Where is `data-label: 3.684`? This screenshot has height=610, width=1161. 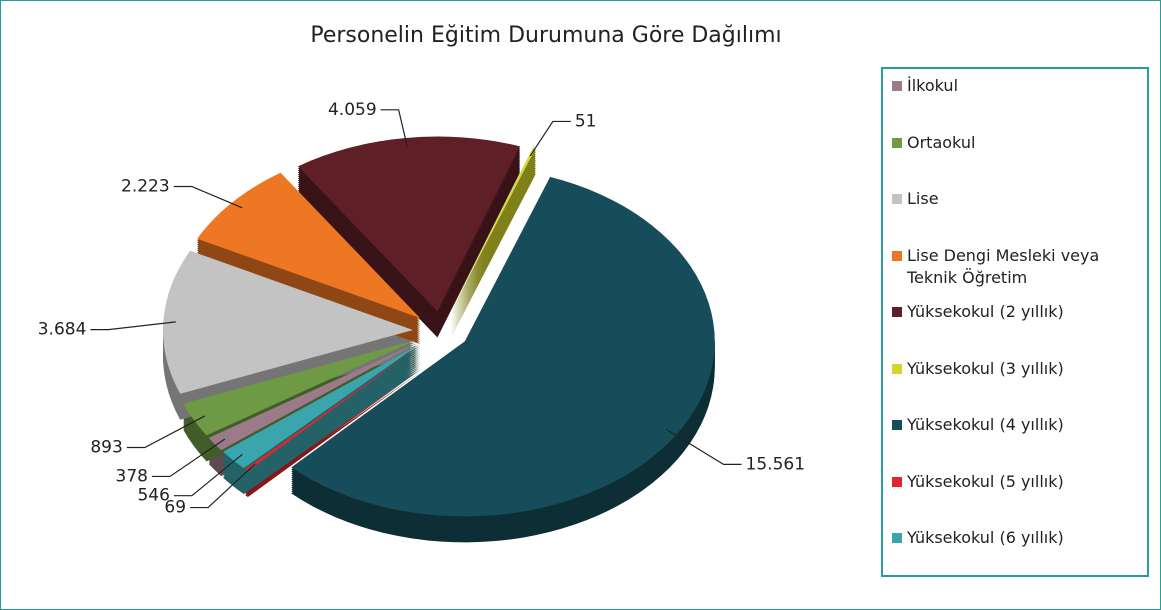 data-label: 3.684 is located at coordinates (62, 330).